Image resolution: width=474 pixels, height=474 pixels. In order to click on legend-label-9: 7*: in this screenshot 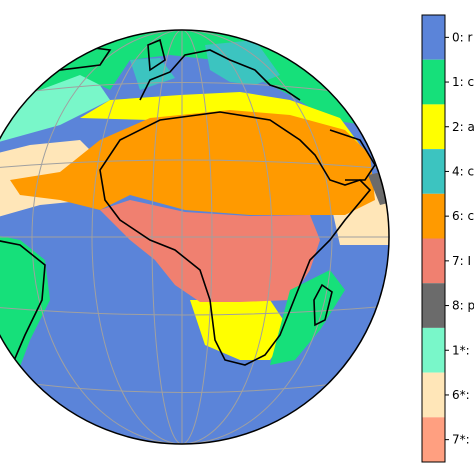, I will do `click(461, 440)`.